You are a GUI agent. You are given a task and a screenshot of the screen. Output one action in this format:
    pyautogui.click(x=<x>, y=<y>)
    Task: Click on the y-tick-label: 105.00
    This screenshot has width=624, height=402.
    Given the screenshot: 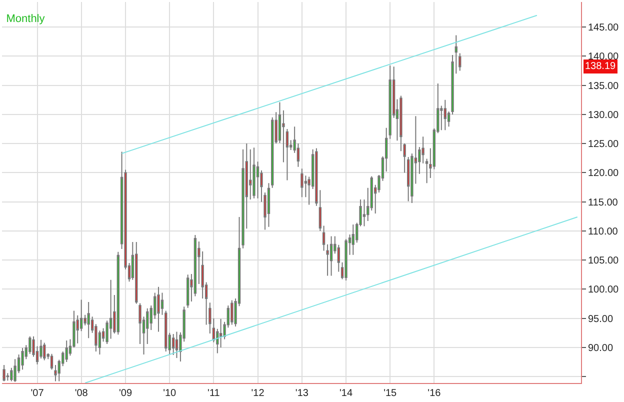 What is the action you would take?
    pyautogui.click(x=604, y=261)
    